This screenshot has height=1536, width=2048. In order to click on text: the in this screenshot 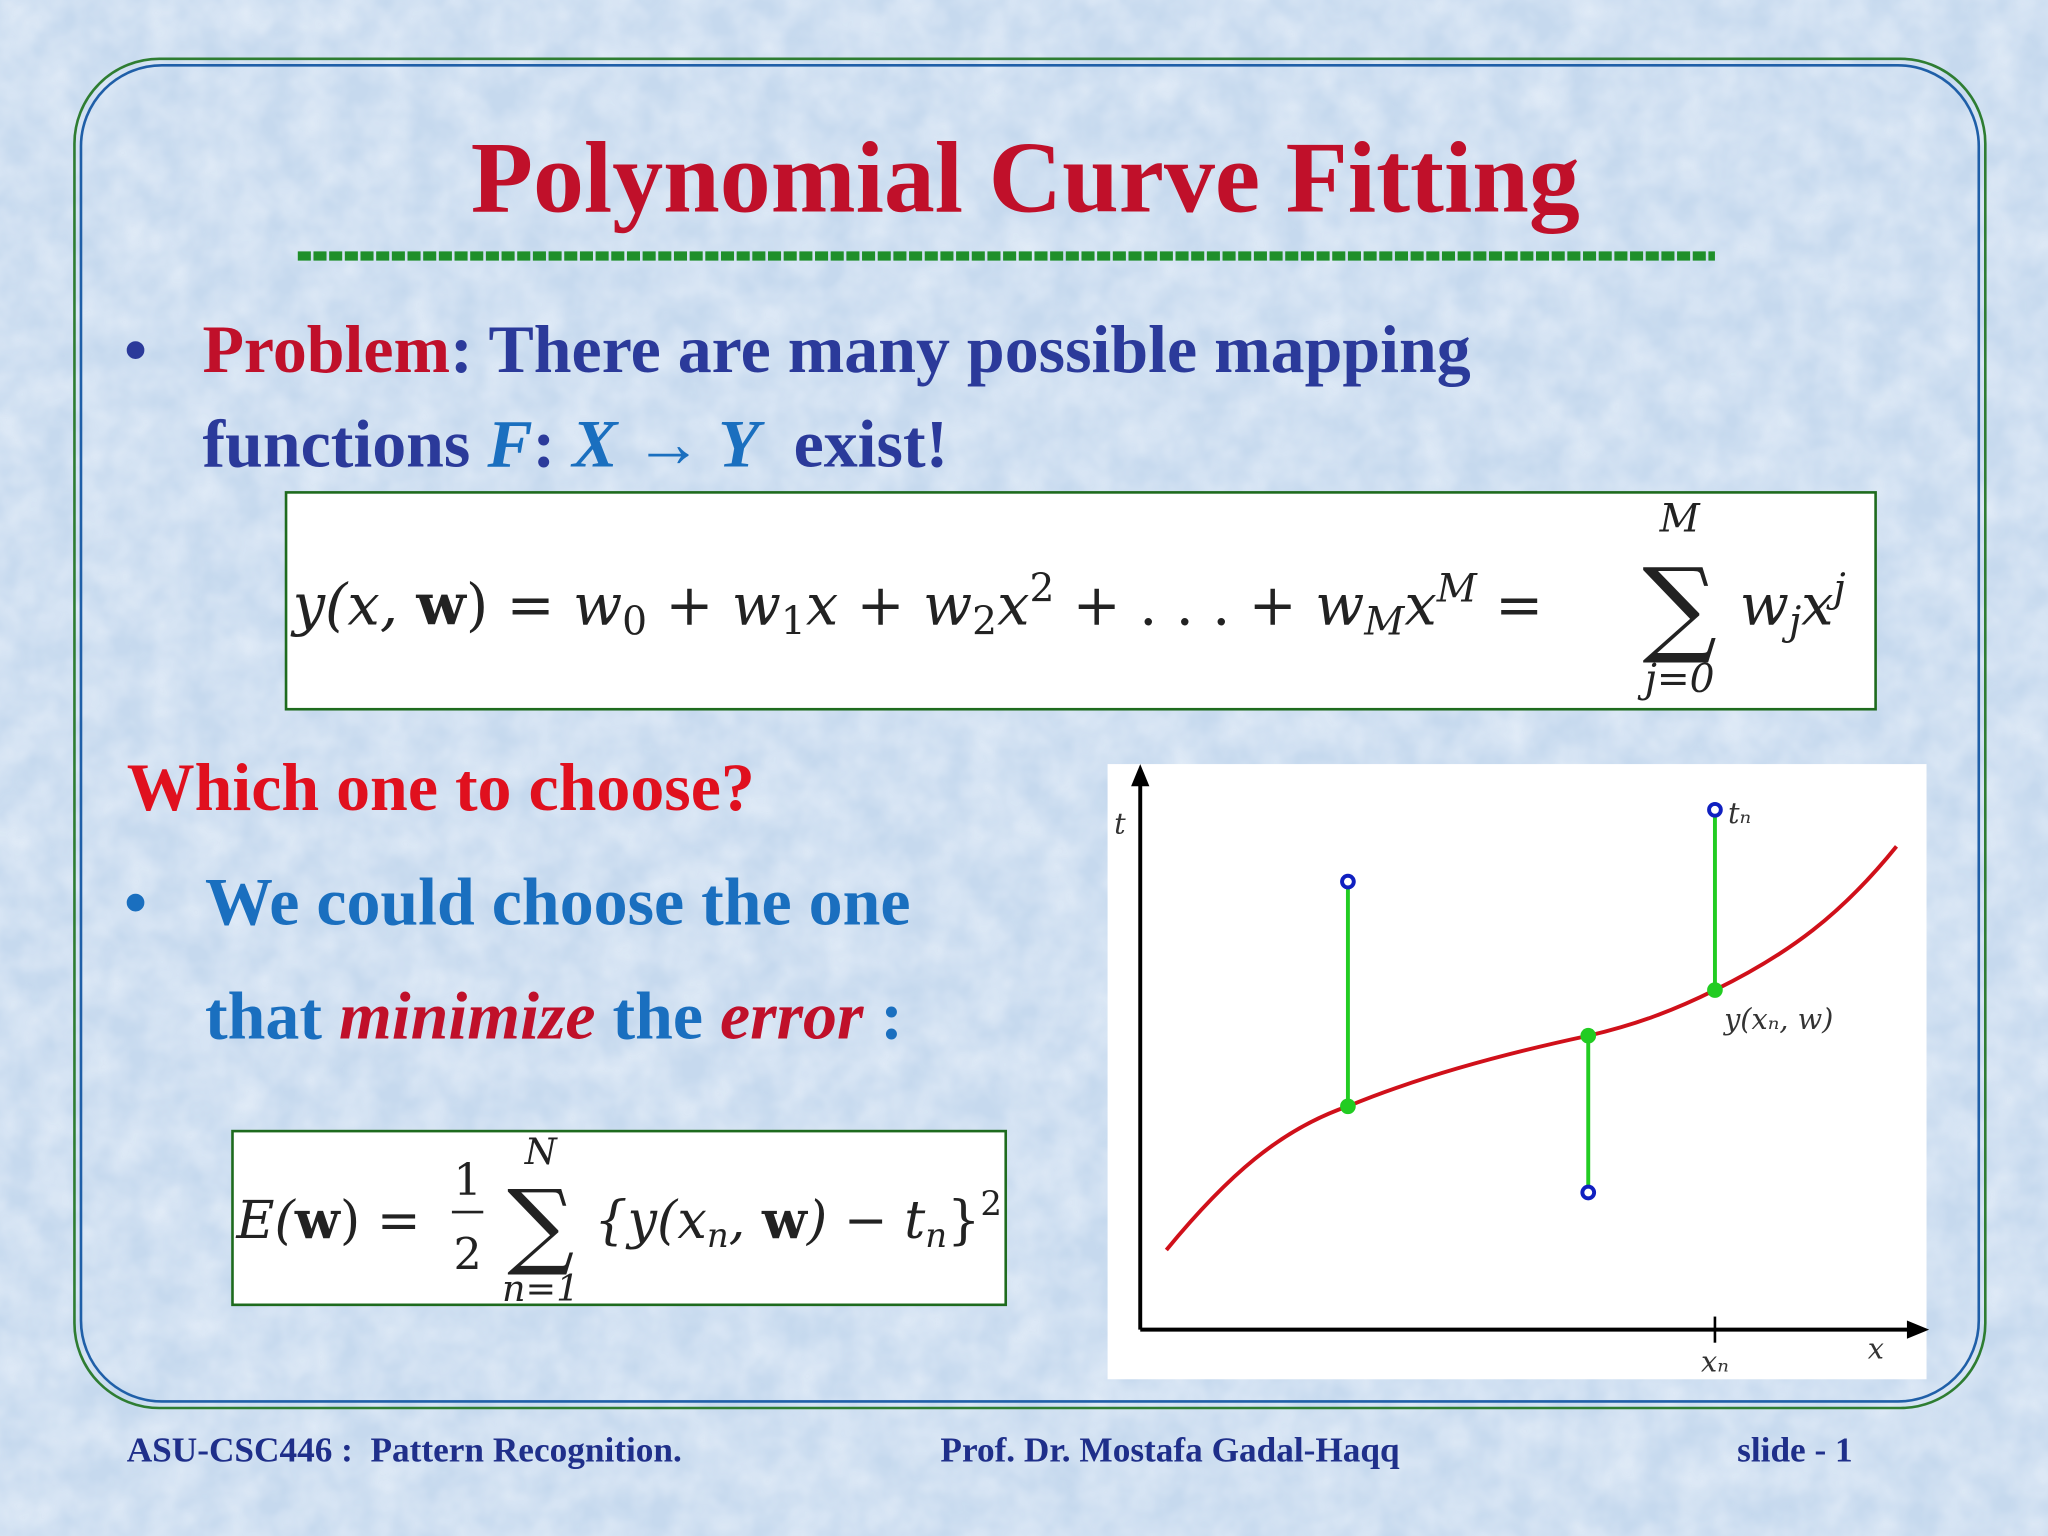, I will do `click(658, 1015)`.